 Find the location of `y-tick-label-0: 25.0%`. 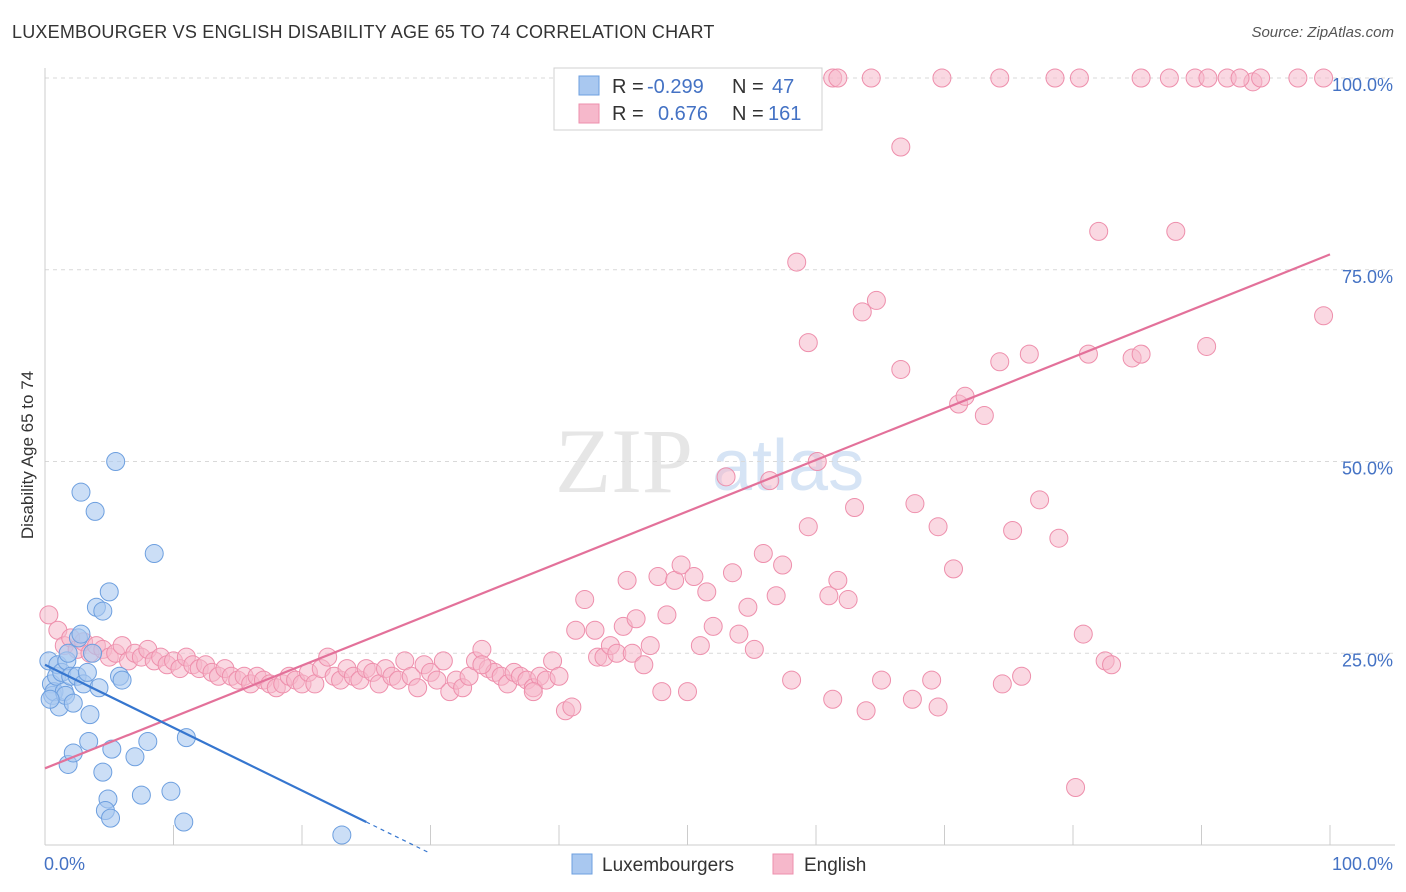

y-tick-label-0: 25.0% is located at coordinates (1367, 660).